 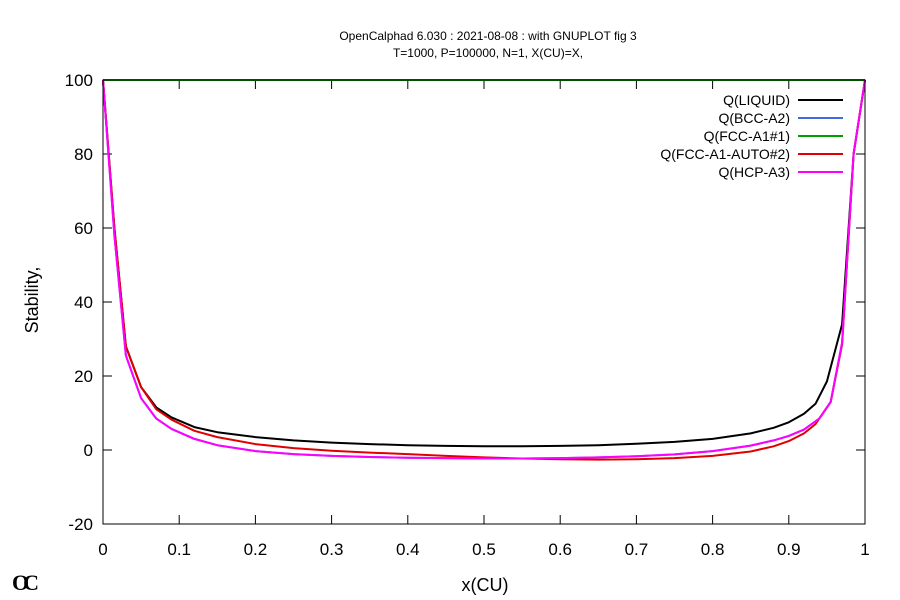 I want to click on y-tick-label: 80, so click(x=83, y=154).